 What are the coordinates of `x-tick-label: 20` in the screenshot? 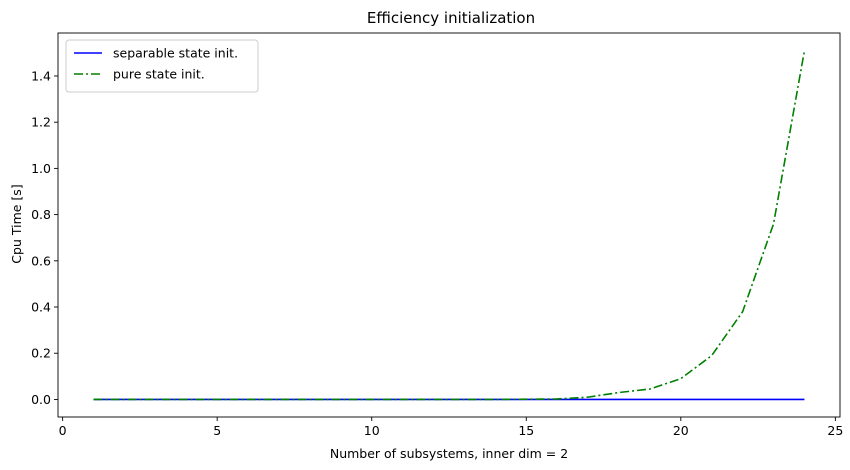 It's located at (681, 430).